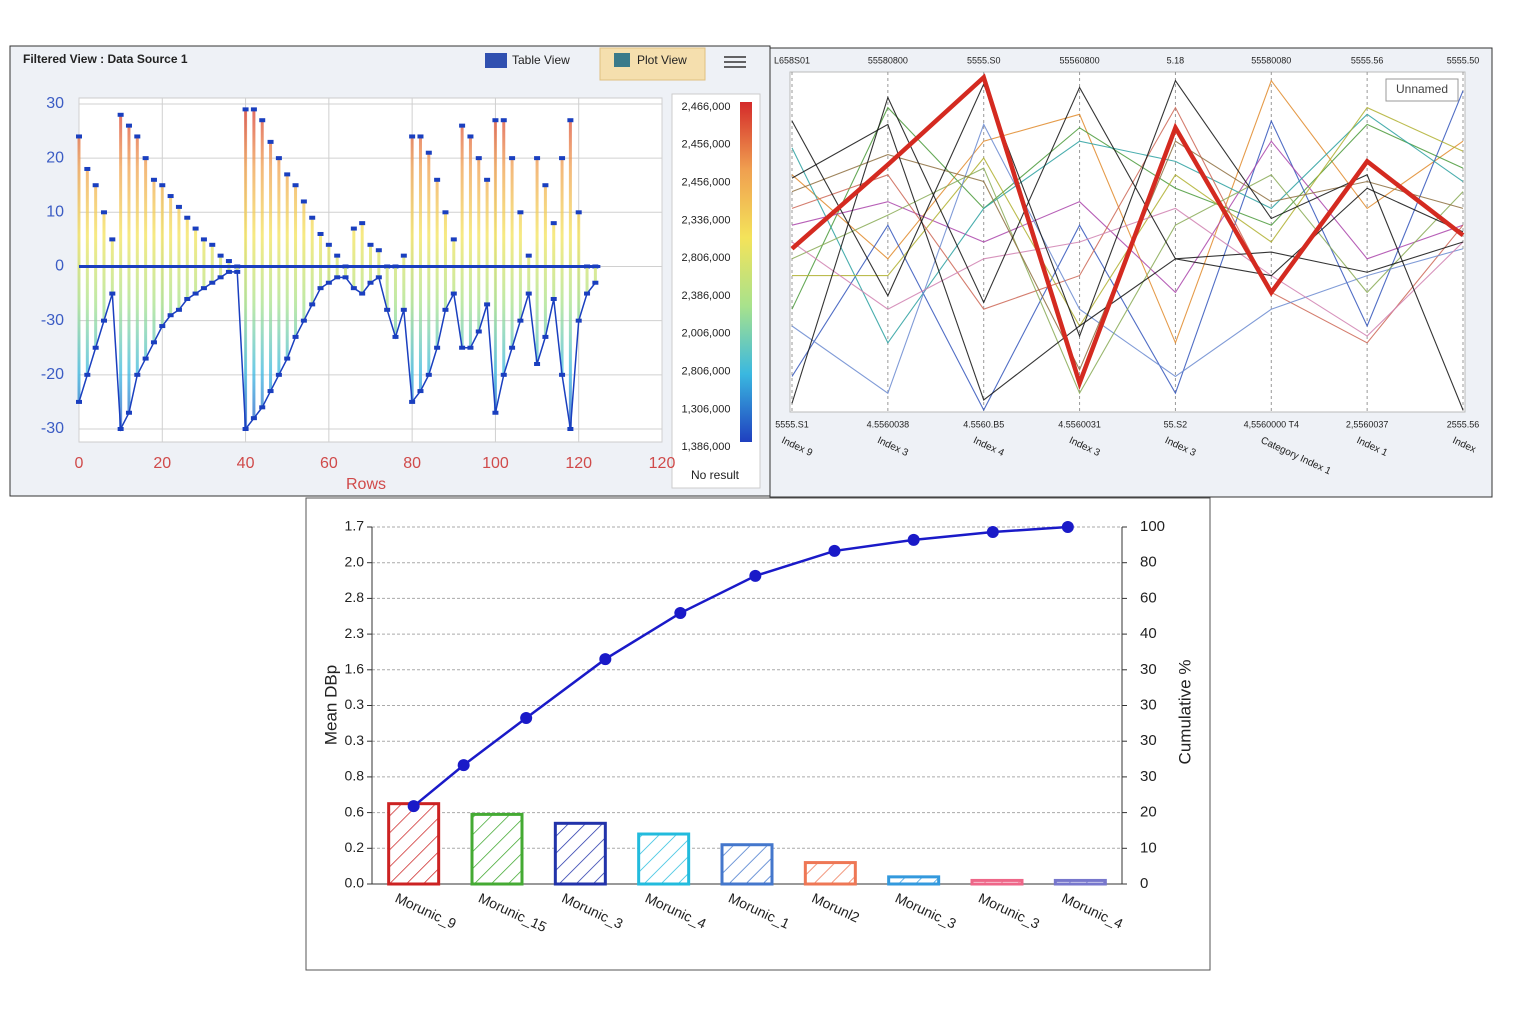  Describe the element at coordinates (355, 526) in the screenshot. I see `y-tick-label: 1.7` at that location.